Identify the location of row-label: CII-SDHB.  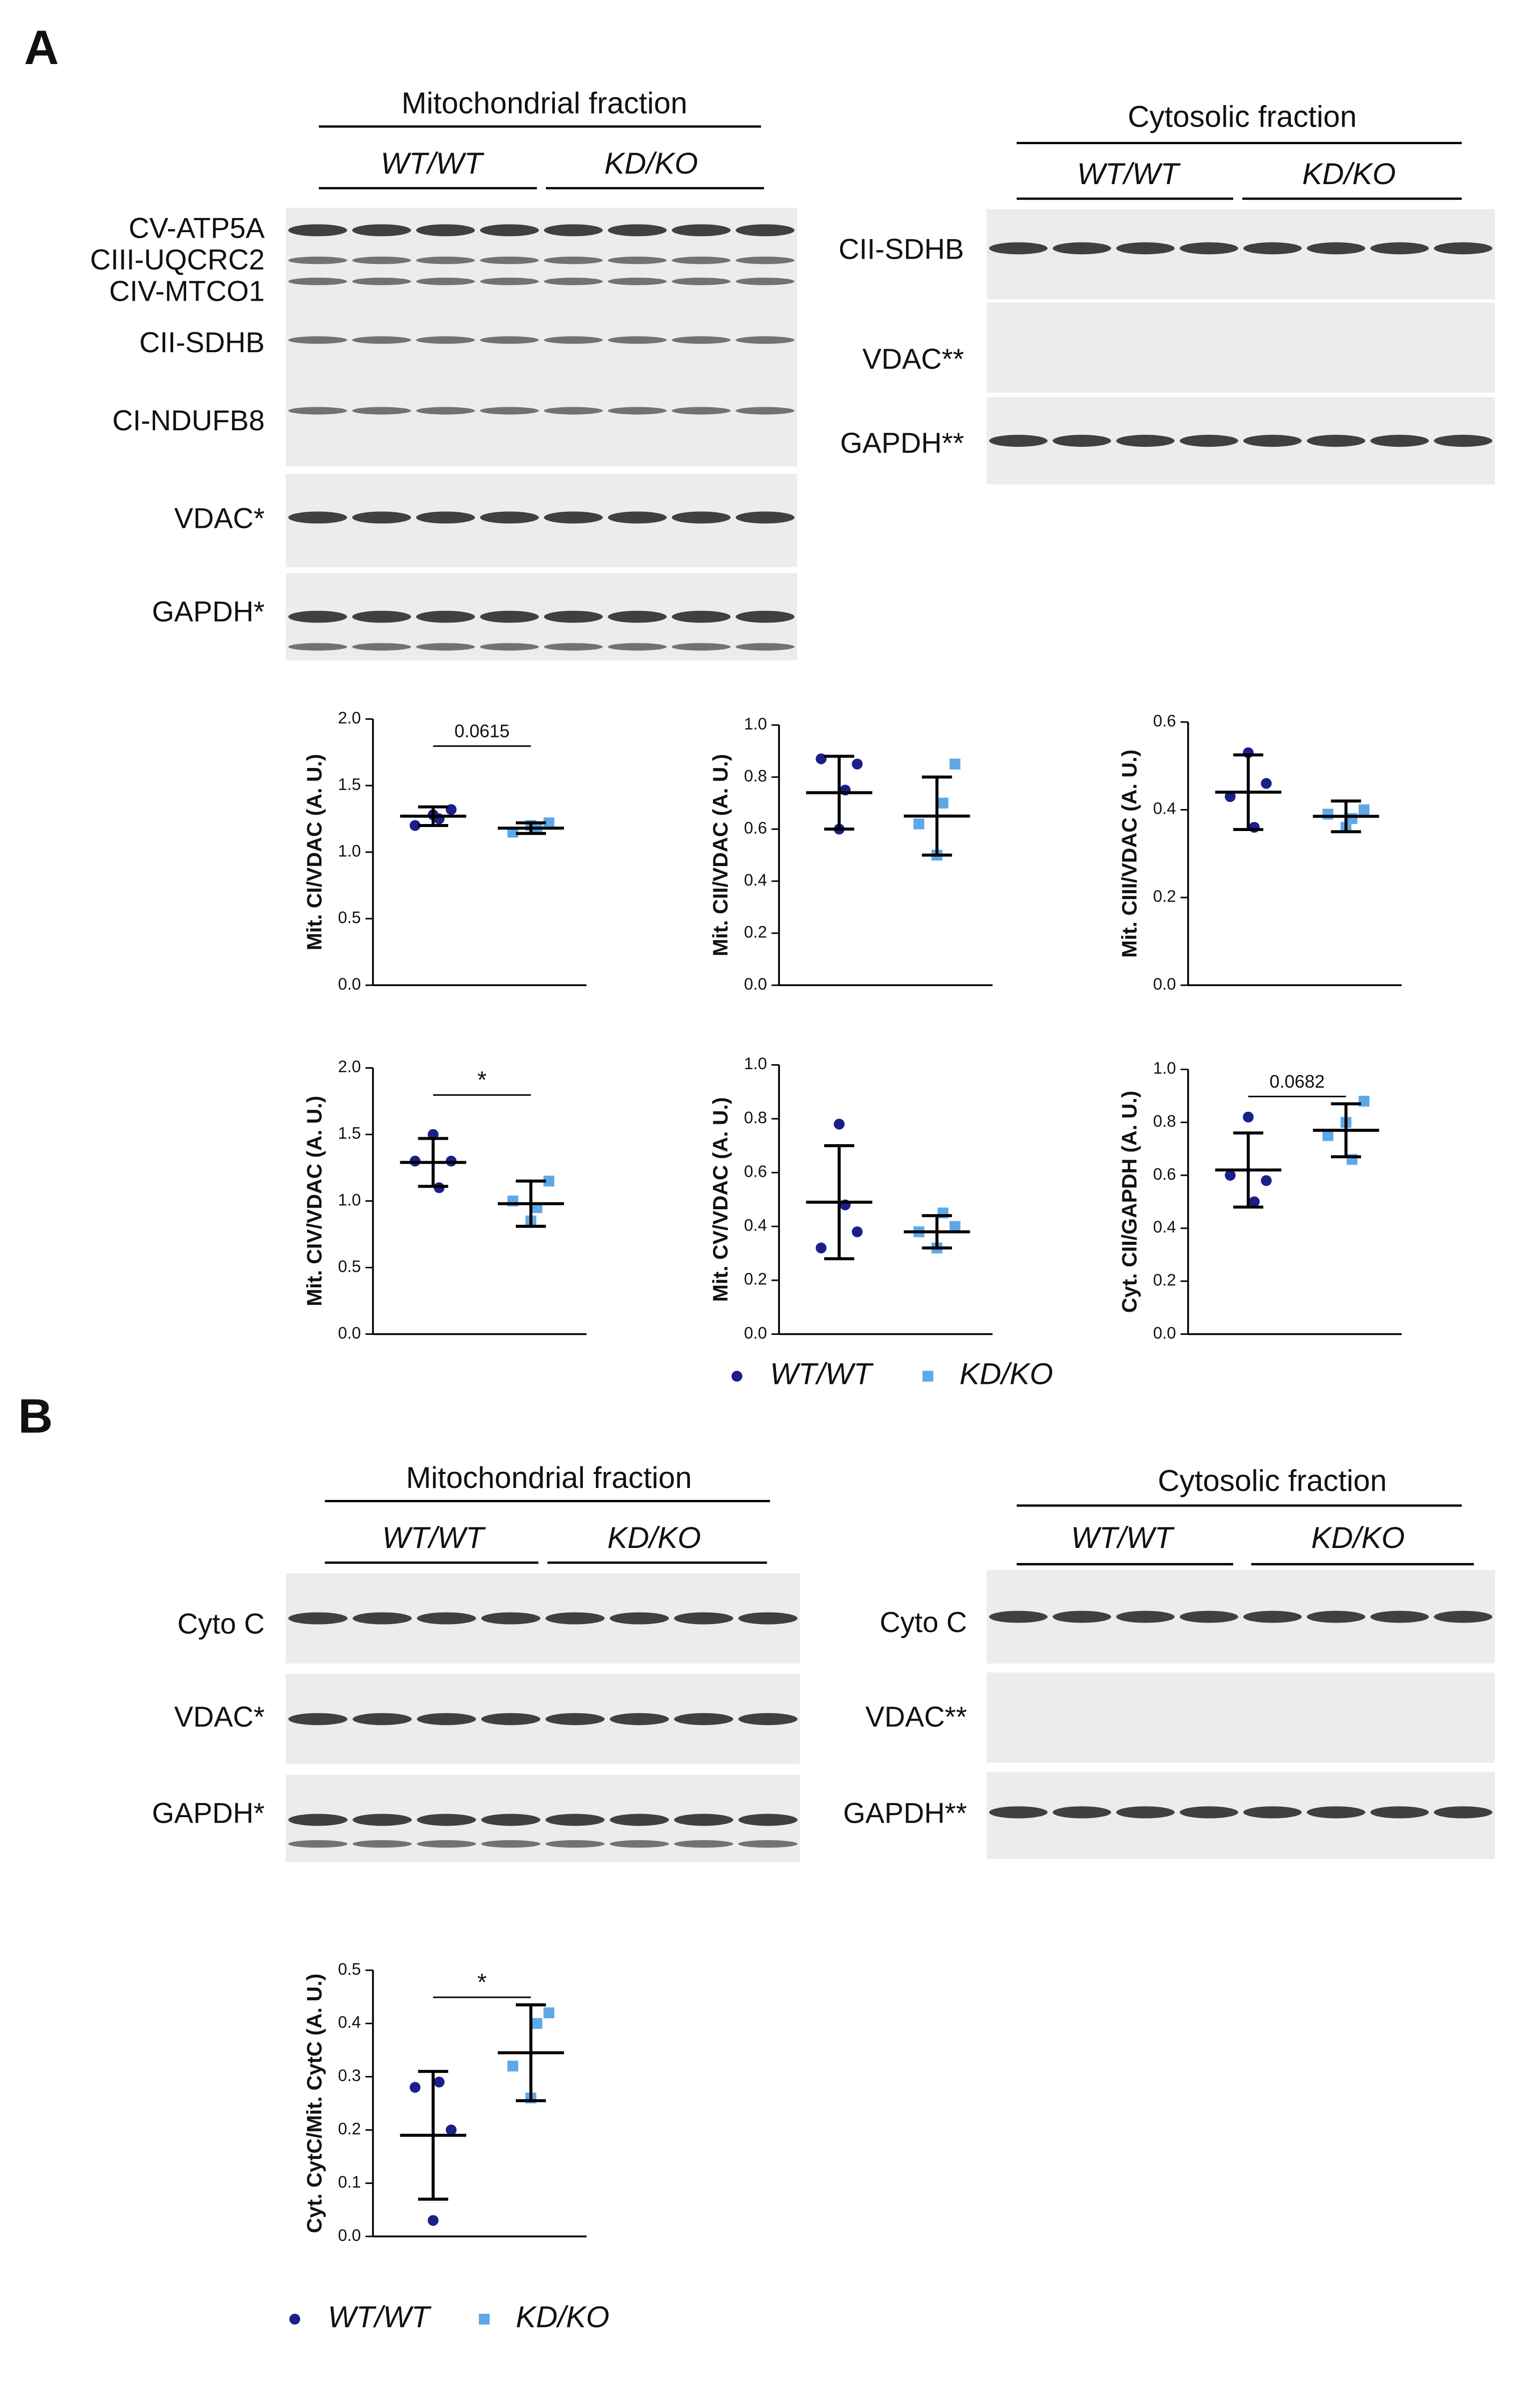
(202, 343).